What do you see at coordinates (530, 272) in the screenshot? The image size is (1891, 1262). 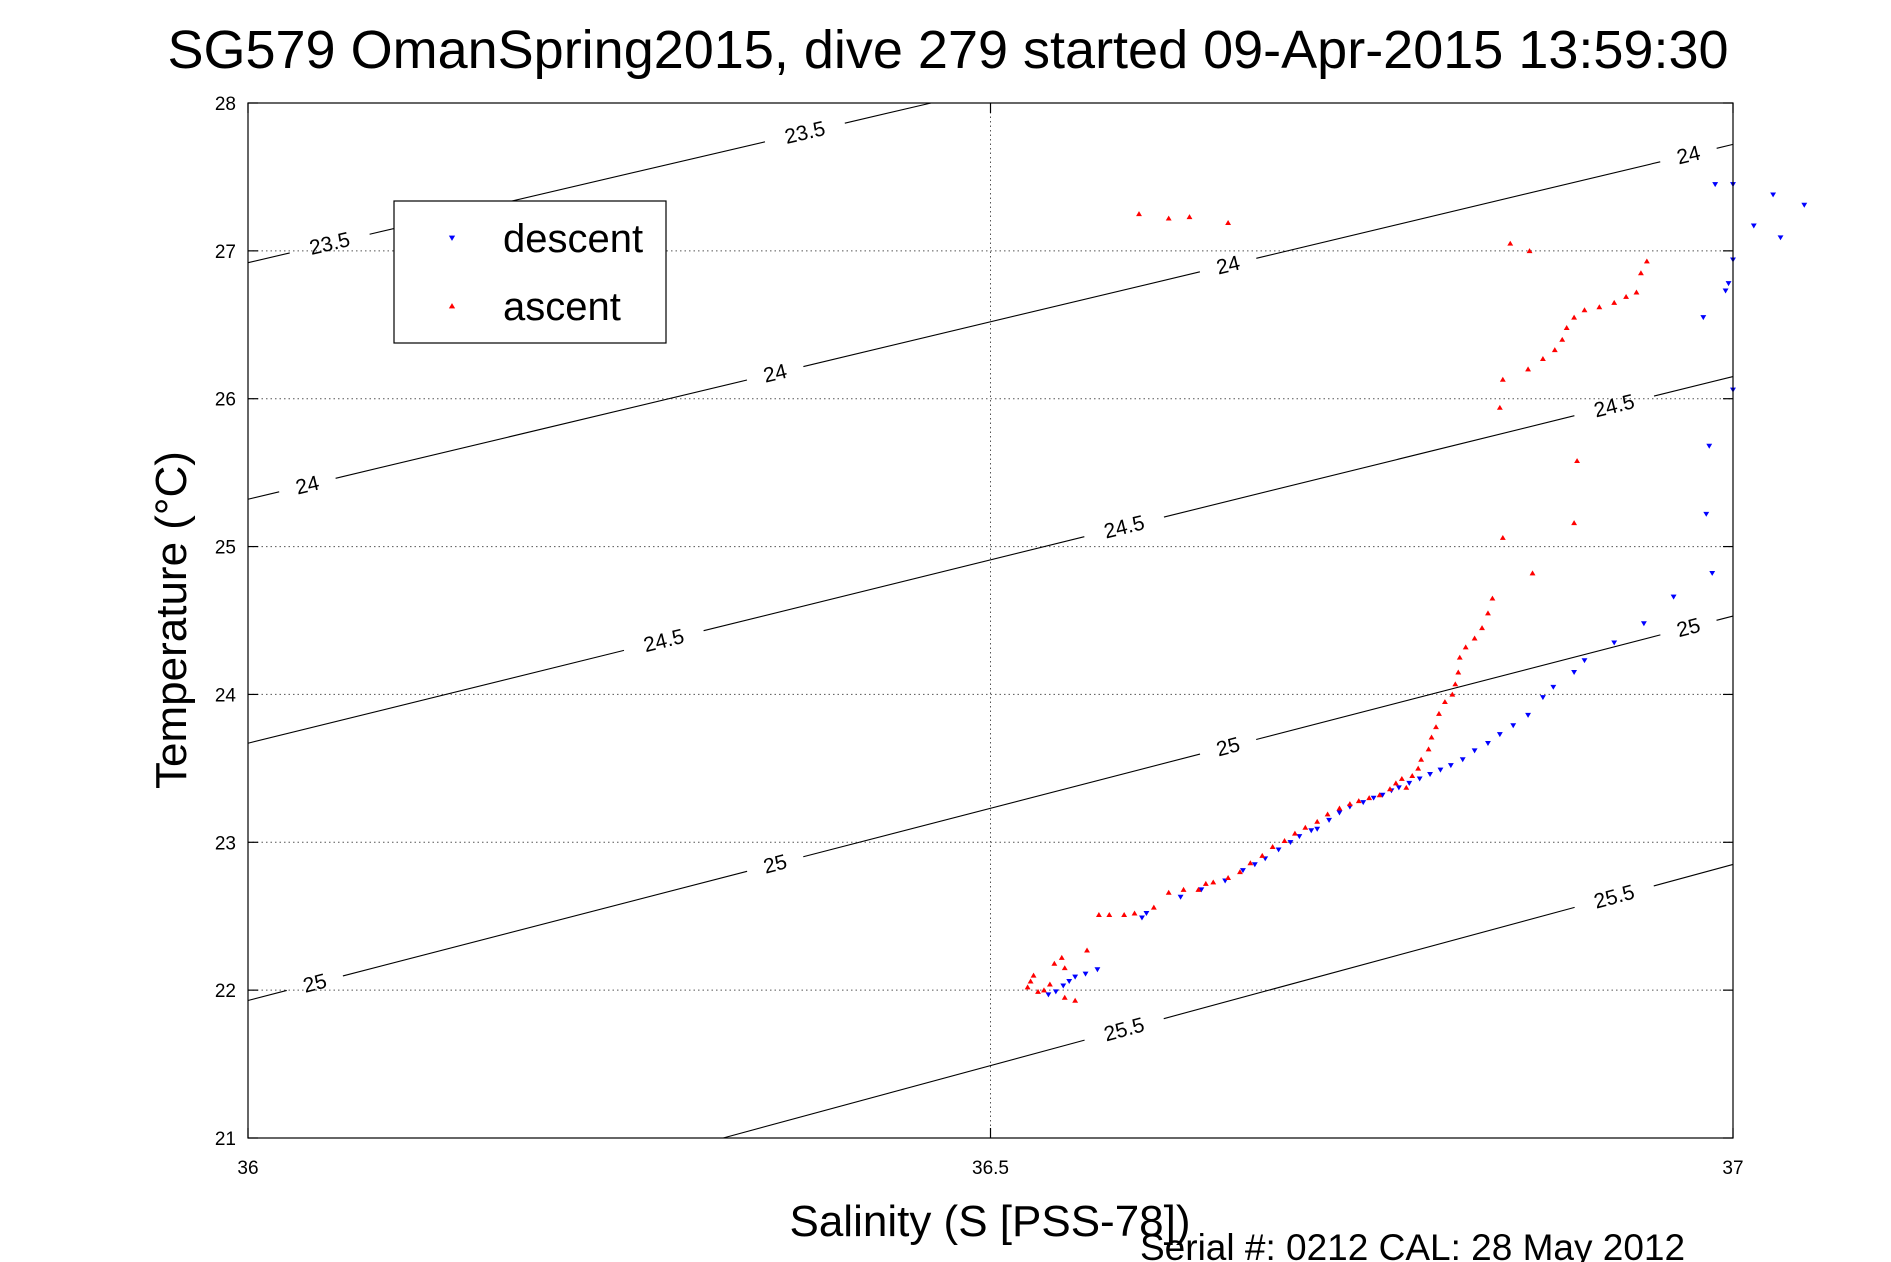 I see `legend-box` at bounding box center [530, 272].